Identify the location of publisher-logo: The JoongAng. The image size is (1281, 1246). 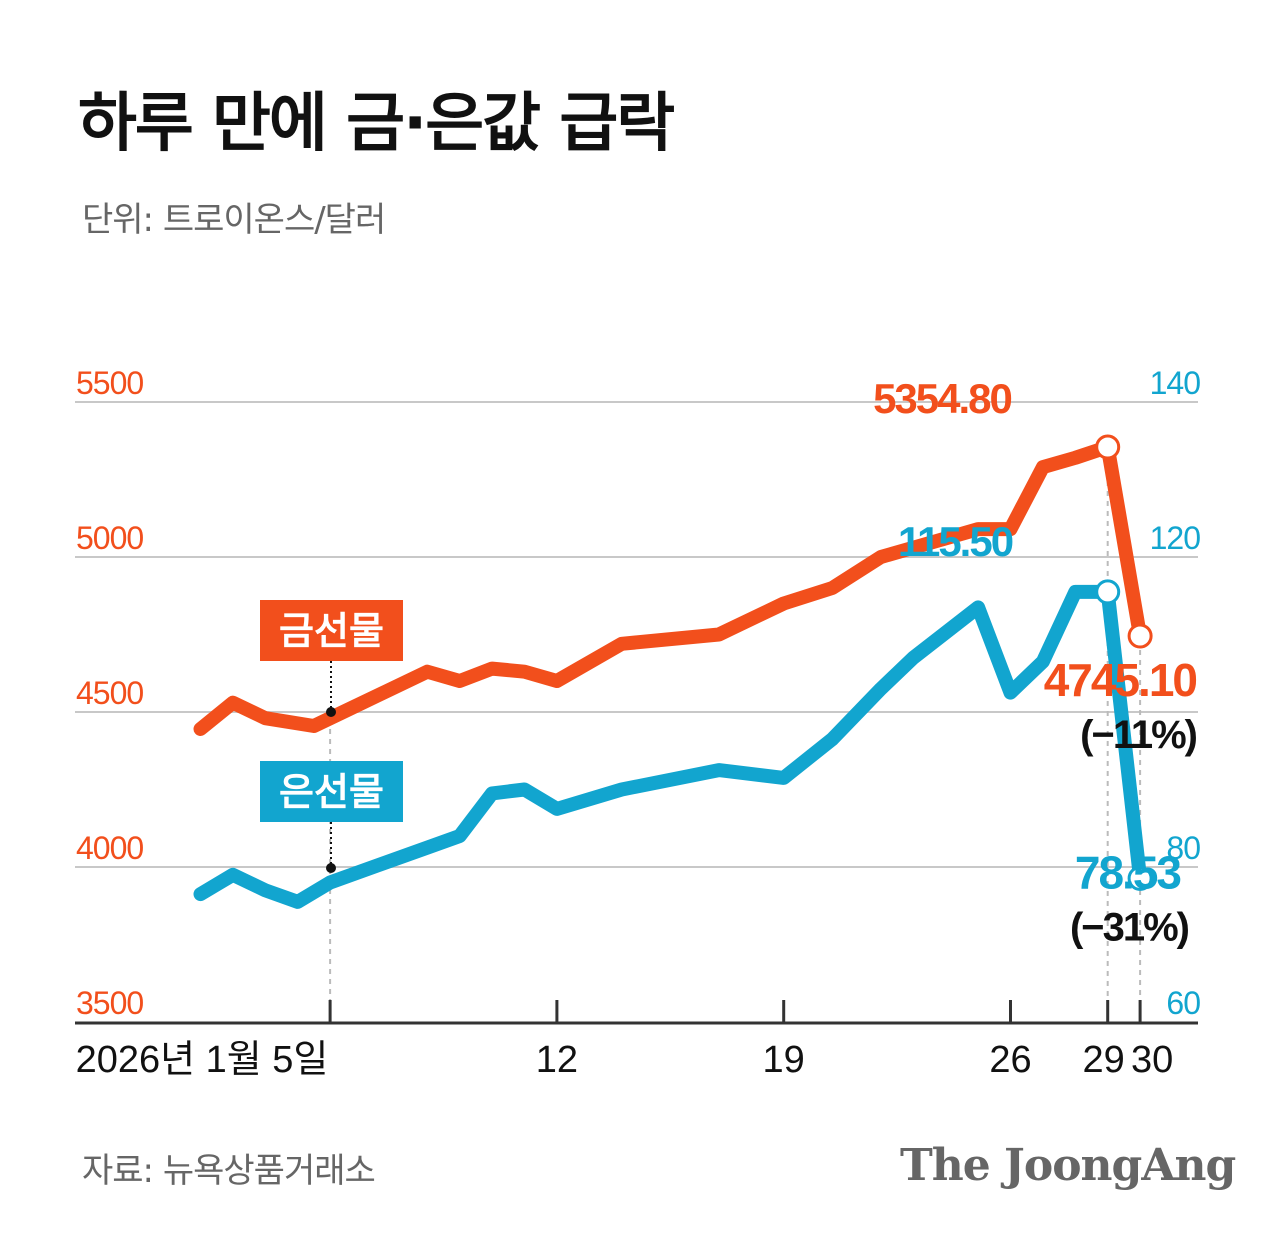
(1068, 1165).